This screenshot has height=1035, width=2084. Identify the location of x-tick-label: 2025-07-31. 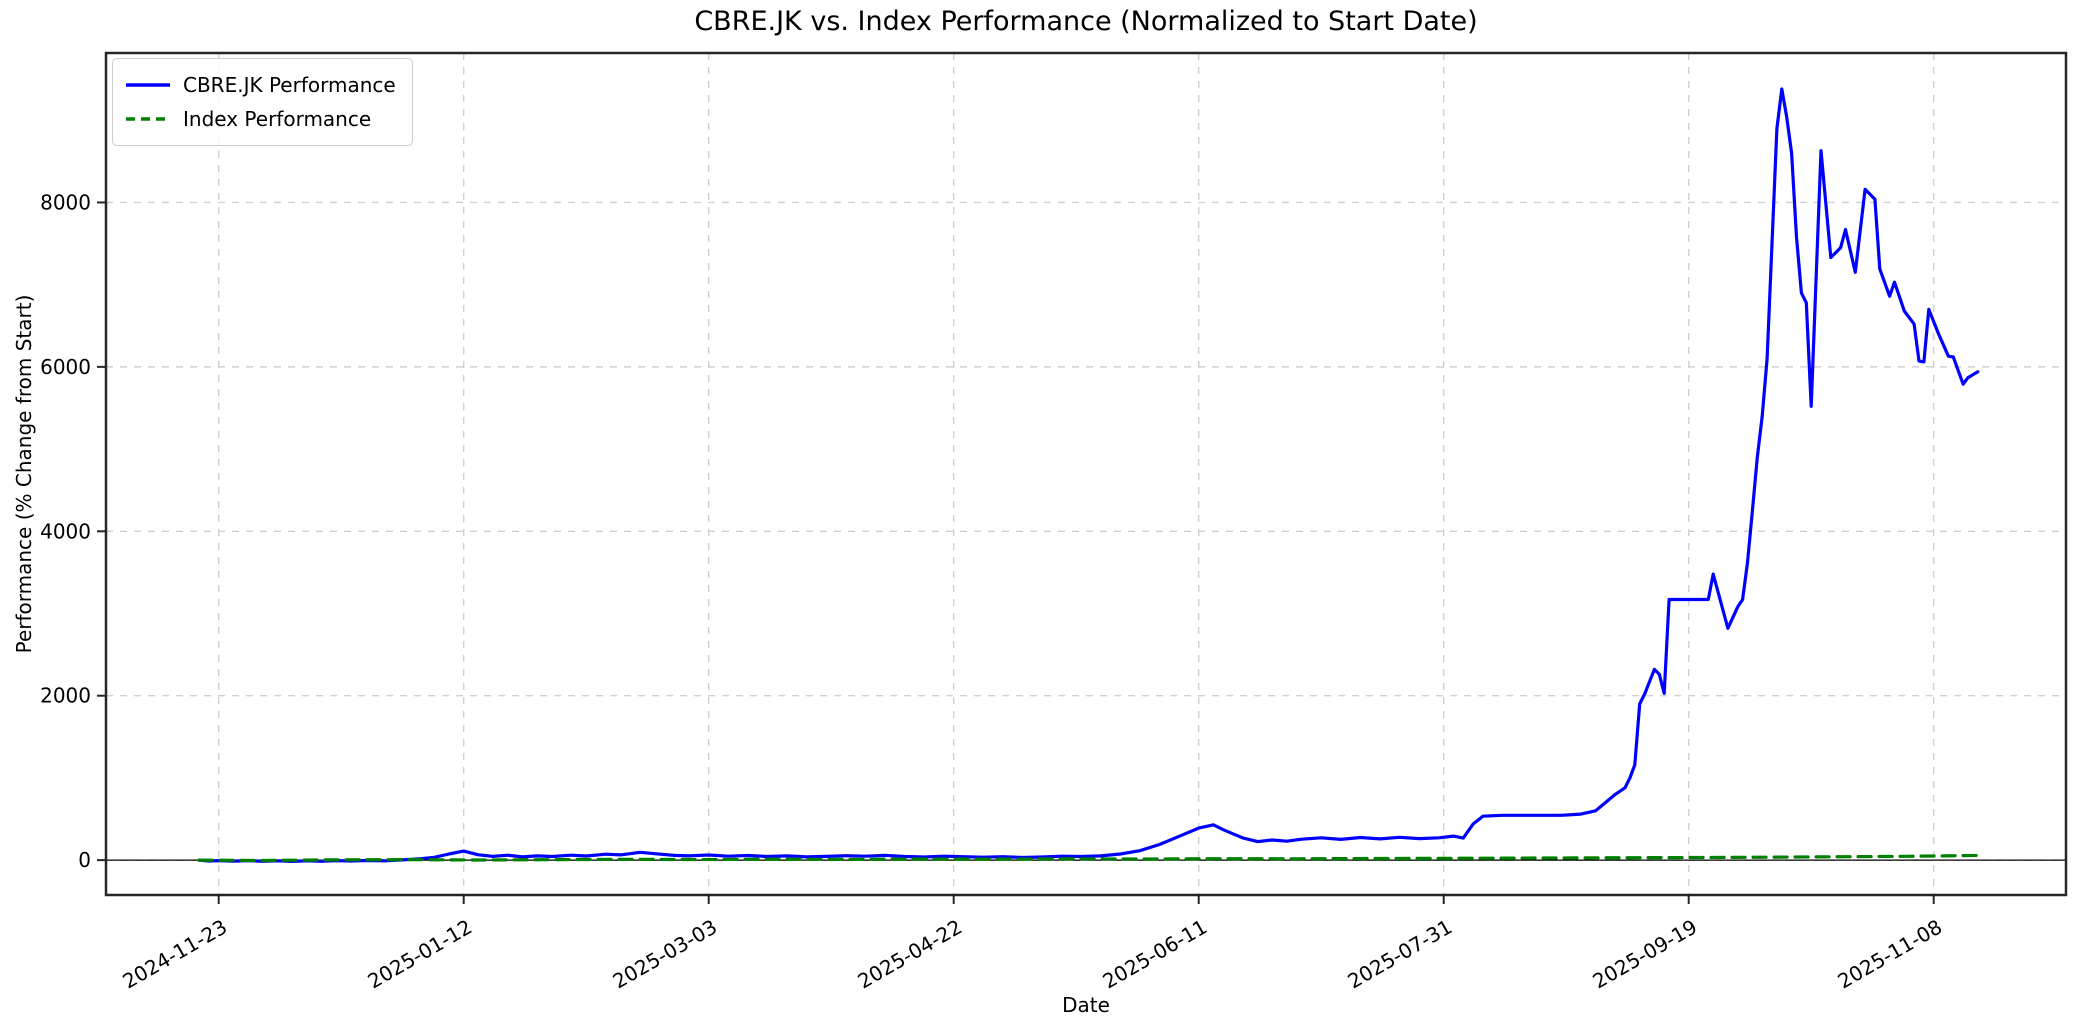
(1400, 954).